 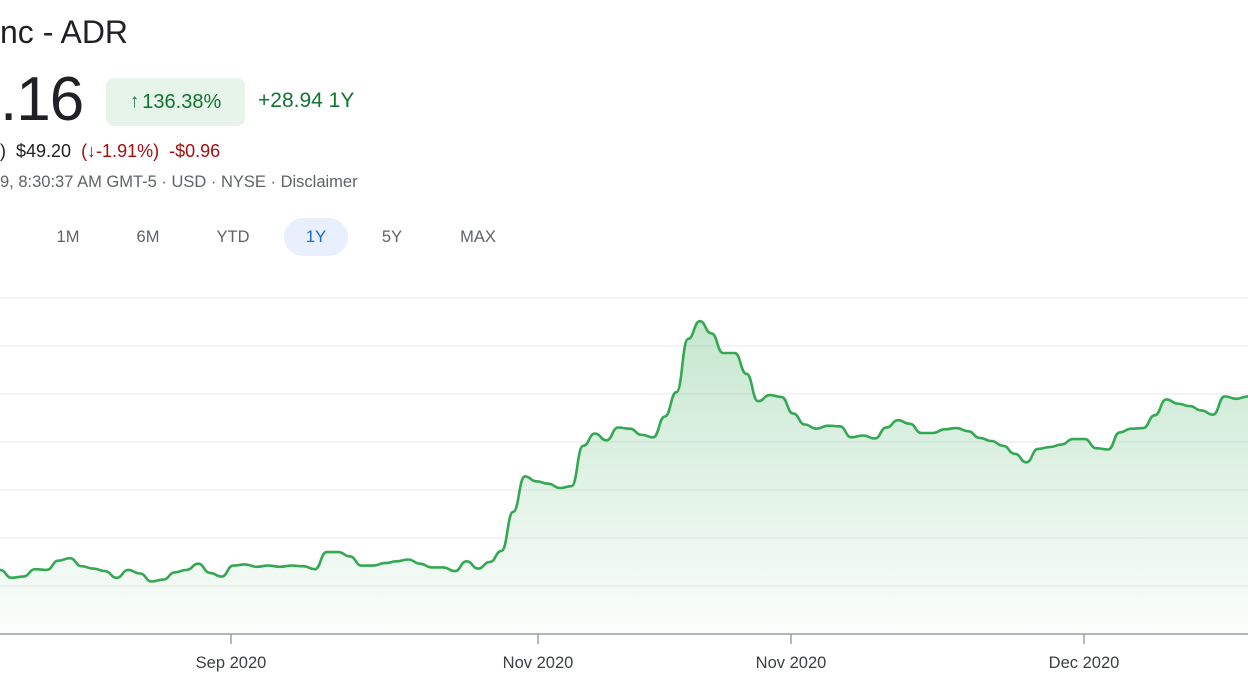 I want to click on x-axis-ticks: Sep 2020 Nov 2020 Nov 2020 Dec 2020, so click(x=658, y=653).